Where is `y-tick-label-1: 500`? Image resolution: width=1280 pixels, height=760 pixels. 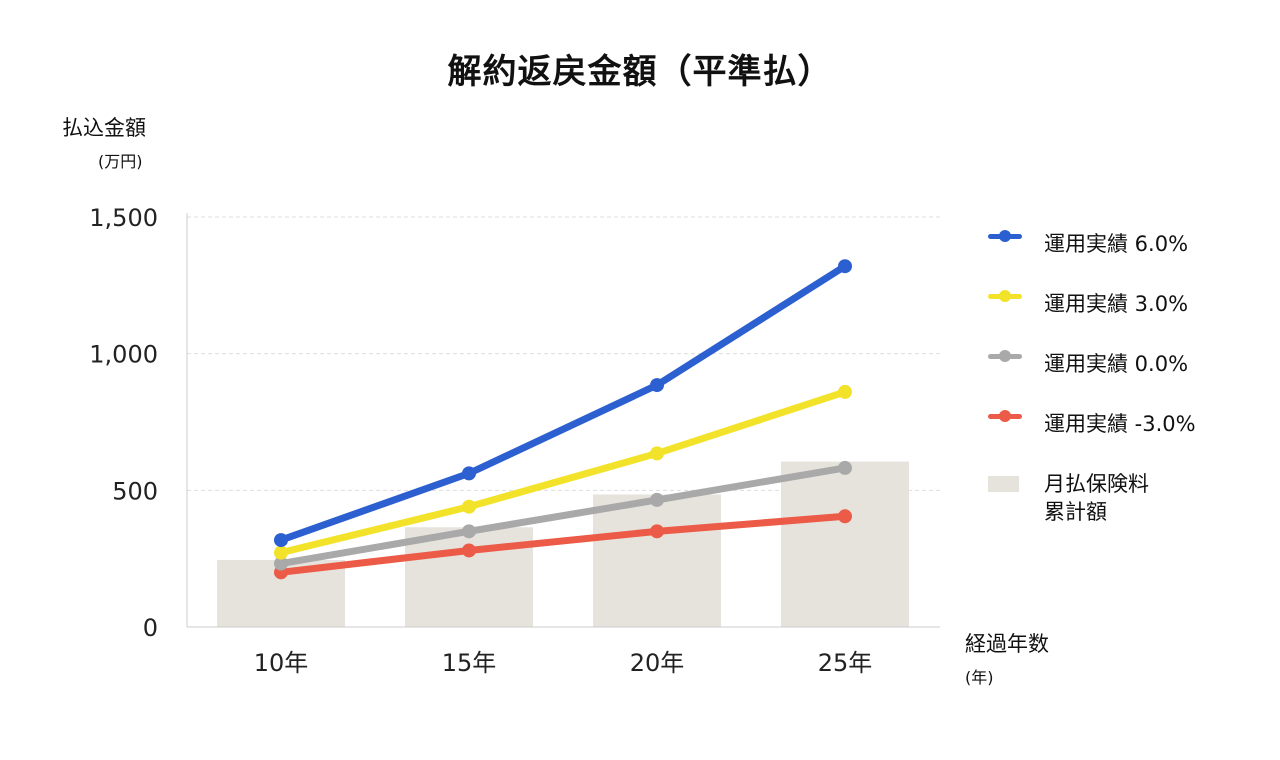 y-tick-label-1: 500 is located at coordinates (135, 491).